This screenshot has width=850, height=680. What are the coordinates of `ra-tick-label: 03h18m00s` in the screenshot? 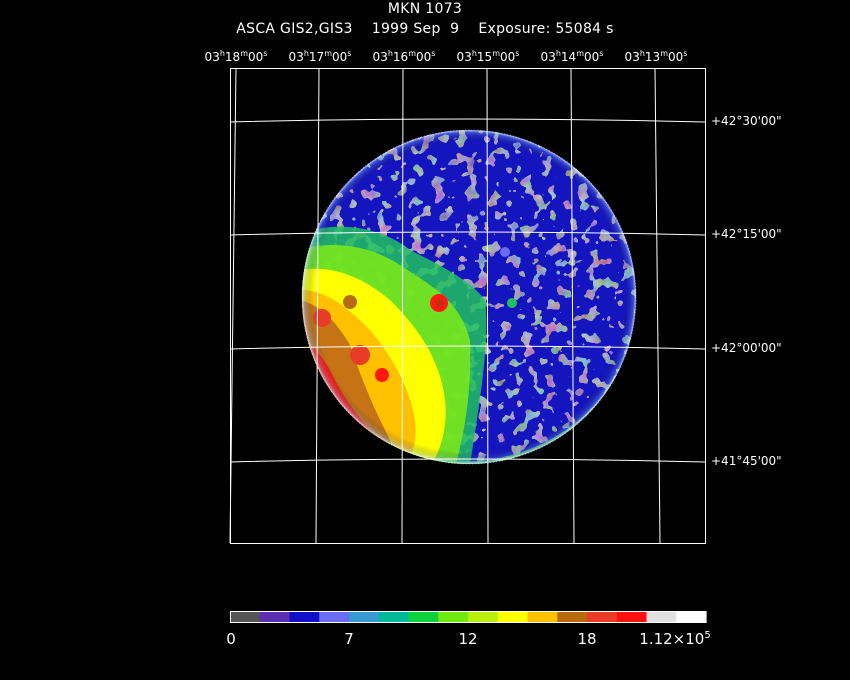 It's located at (236, 56).